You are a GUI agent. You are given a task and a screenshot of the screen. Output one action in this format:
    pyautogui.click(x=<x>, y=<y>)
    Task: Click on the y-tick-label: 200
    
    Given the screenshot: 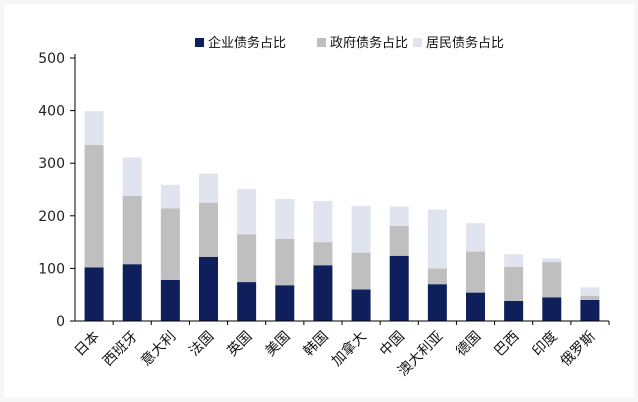 What is the action you would take?
    pyautogui.click(x=51, y=217)
    